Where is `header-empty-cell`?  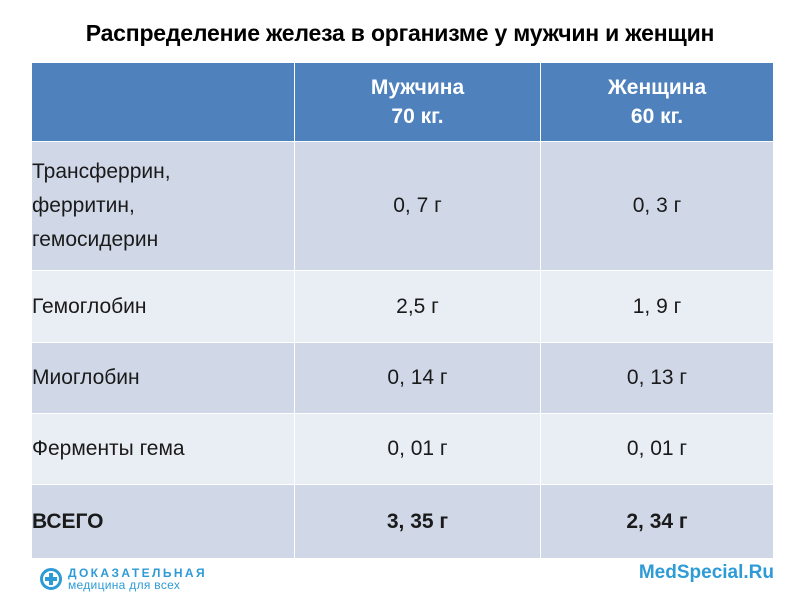 header-empty-cell is located at coordinates (163, 102).